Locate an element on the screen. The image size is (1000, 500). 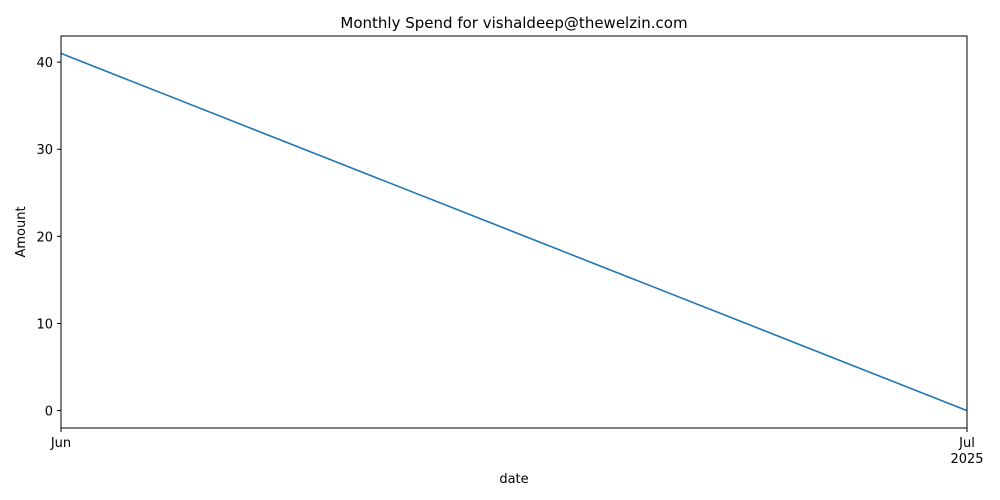
x-axis-label: date is located at coordinates (513, 479).